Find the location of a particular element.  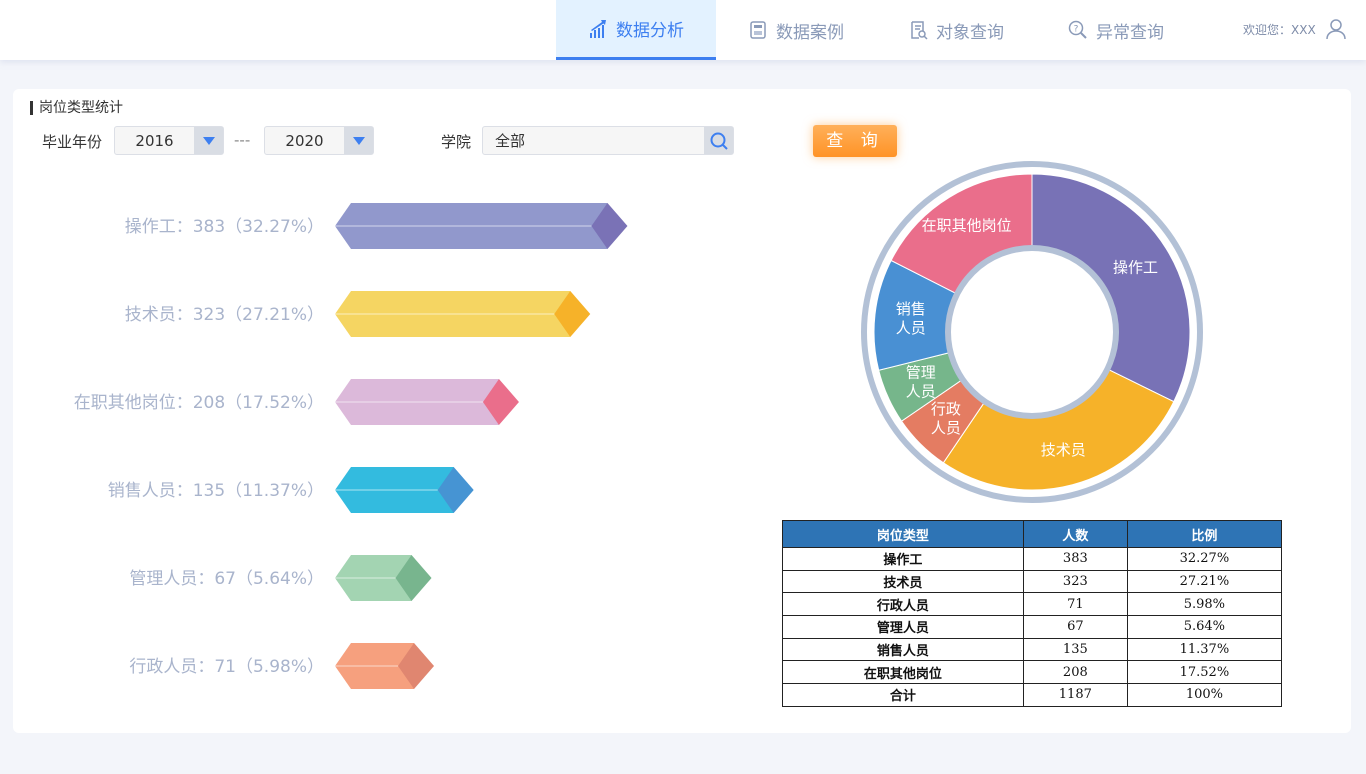

table-row: 在职其他岗位 208 17.52% is located at coordinates (1032, 672).